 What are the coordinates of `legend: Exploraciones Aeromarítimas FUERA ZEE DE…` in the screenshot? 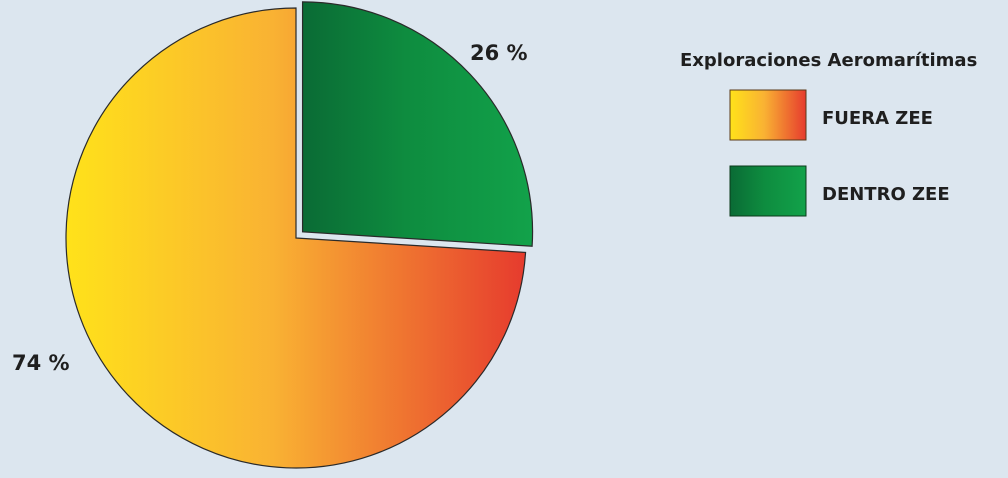 It's located at (828, 133).